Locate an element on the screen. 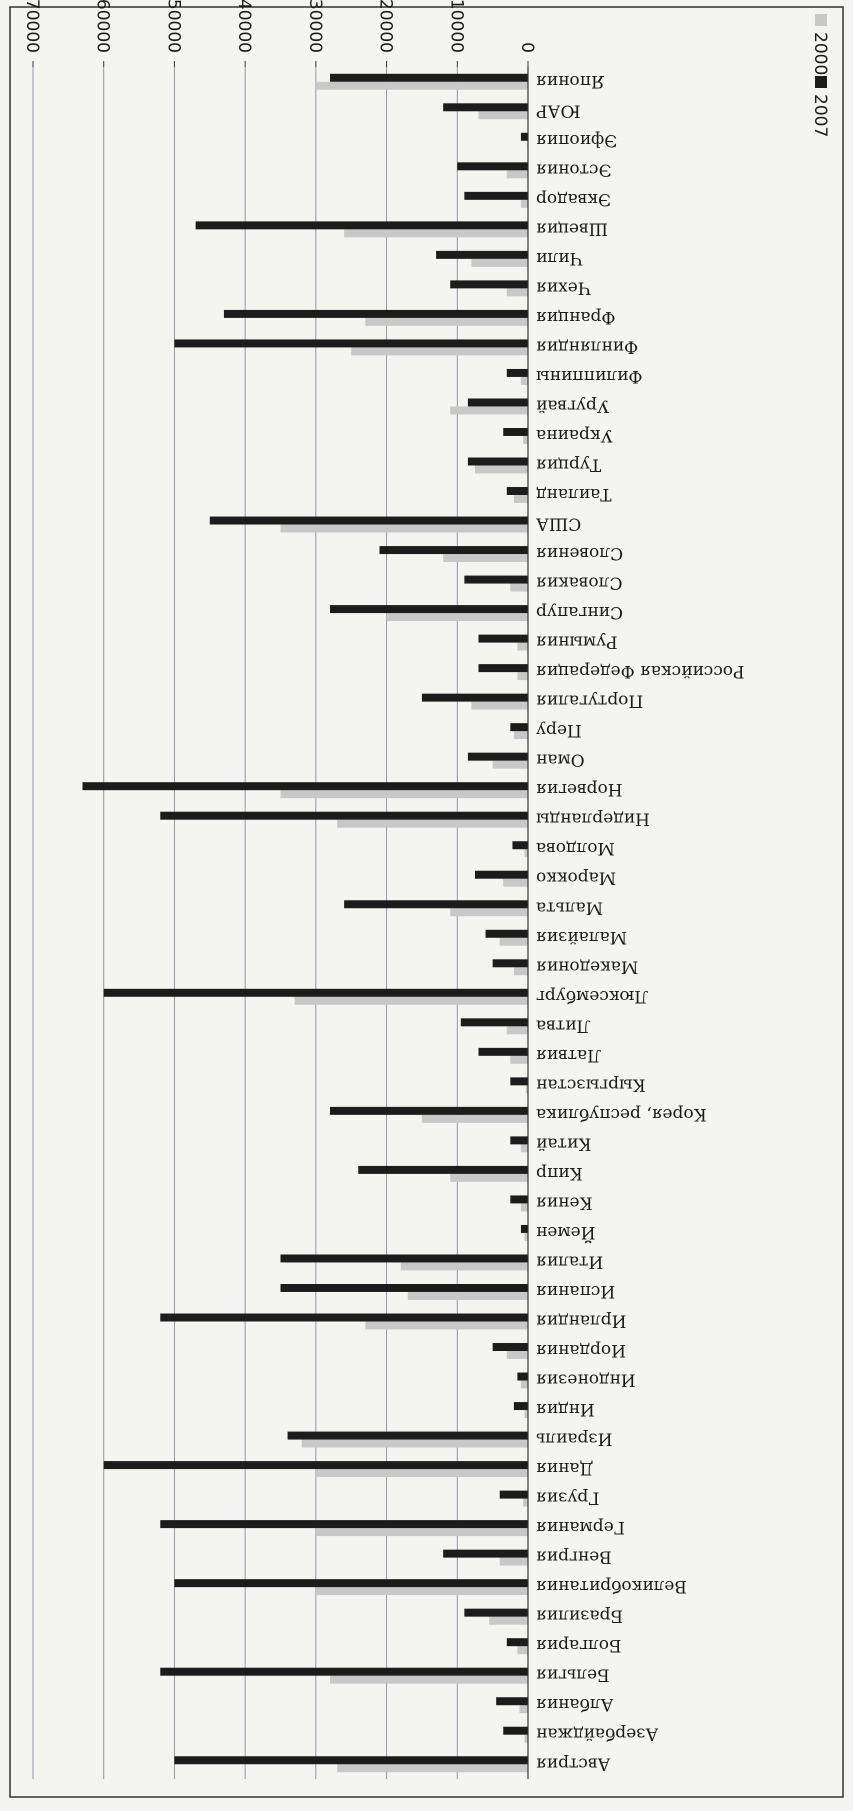 The width and height of the screenshot is (853, 1811). category-label: Кипр is located at coordinates (559, 1173).